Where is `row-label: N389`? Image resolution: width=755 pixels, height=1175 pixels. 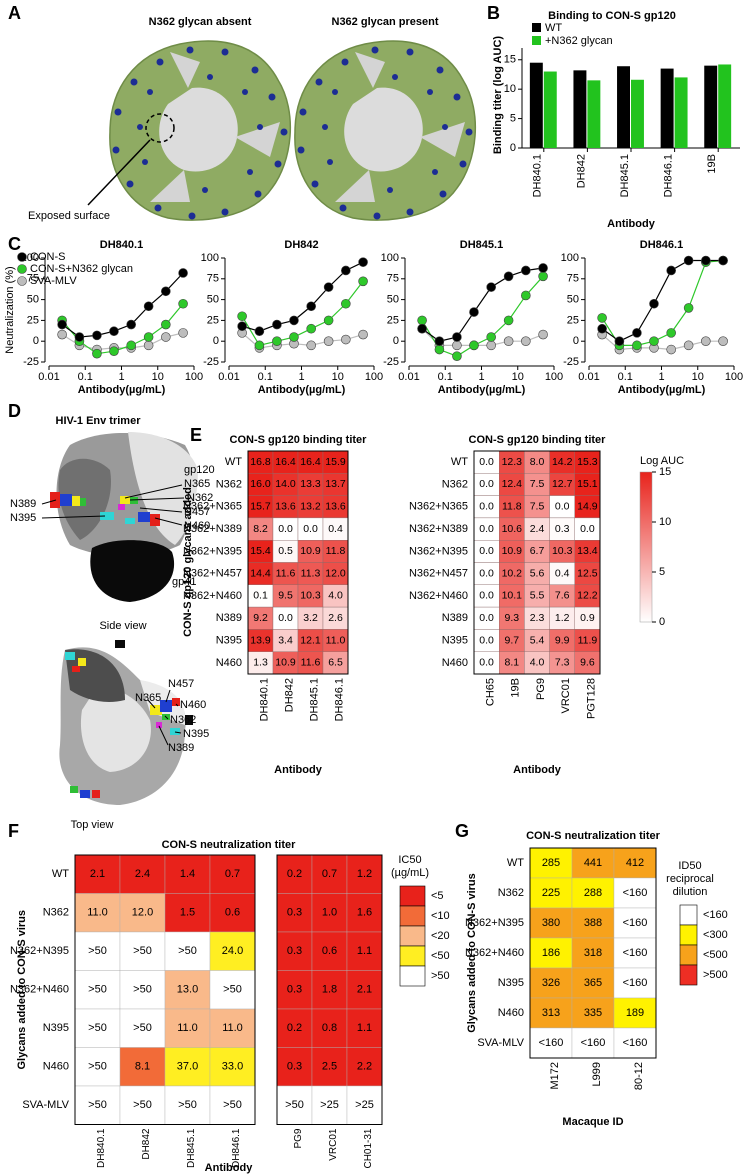 row-label: N389 is located at coordinates (229, 618).